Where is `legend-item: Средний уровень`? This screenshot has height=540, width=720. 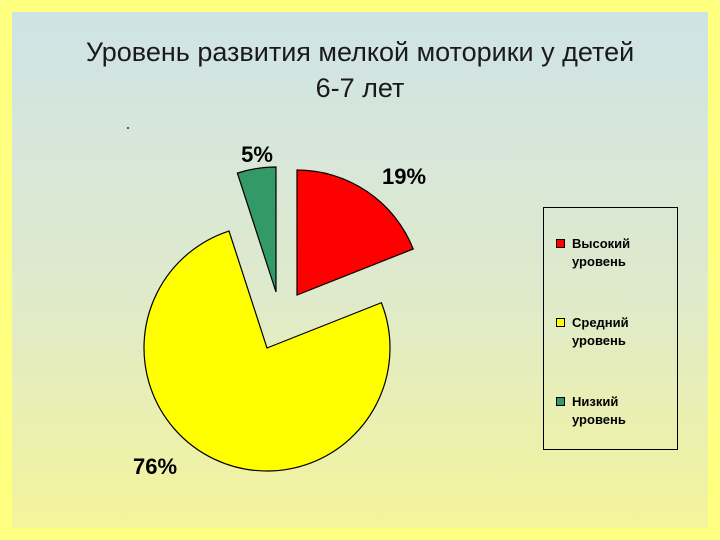 legend-item: Средний уровень is located at coordinates (614, 332).